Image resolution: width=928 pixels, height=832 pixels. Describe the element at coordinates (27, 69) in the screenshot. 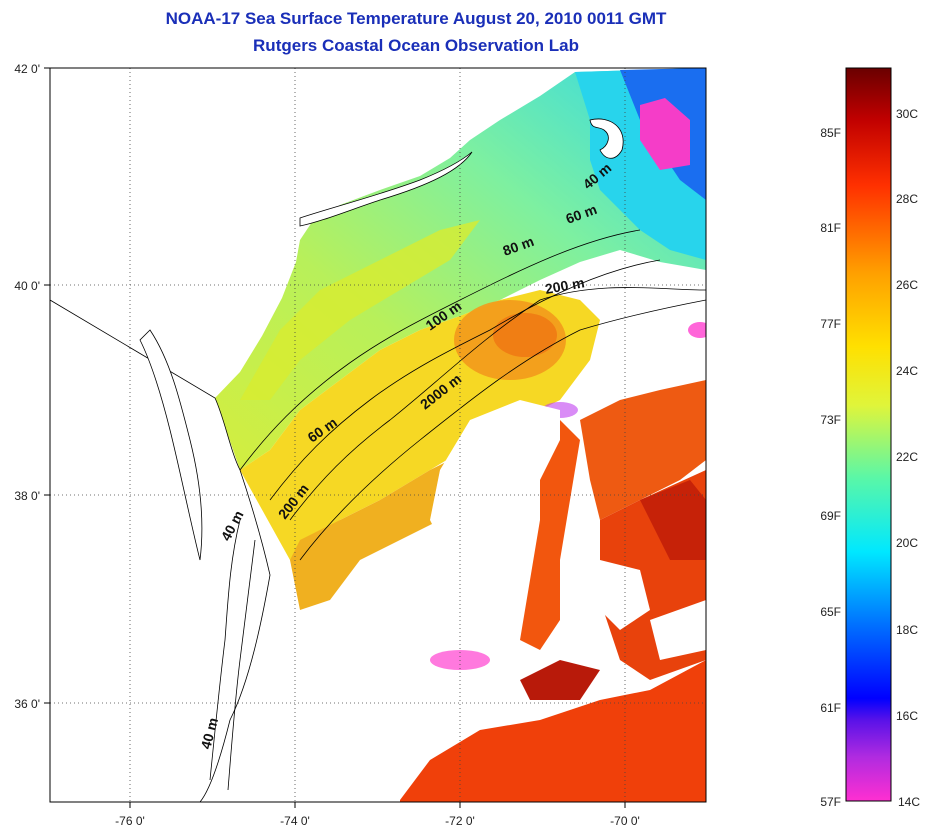

I see `lat-label: 42 0'` at that location.